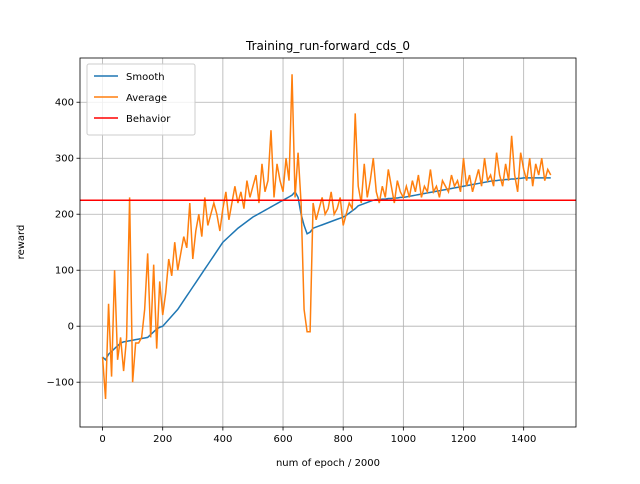 The height and width of the screenshot is (484, 640). What do you see at coordinates (64, 103) in the screenshot?
I see `y-tick-label: 400` at bounding box center [64, 103].